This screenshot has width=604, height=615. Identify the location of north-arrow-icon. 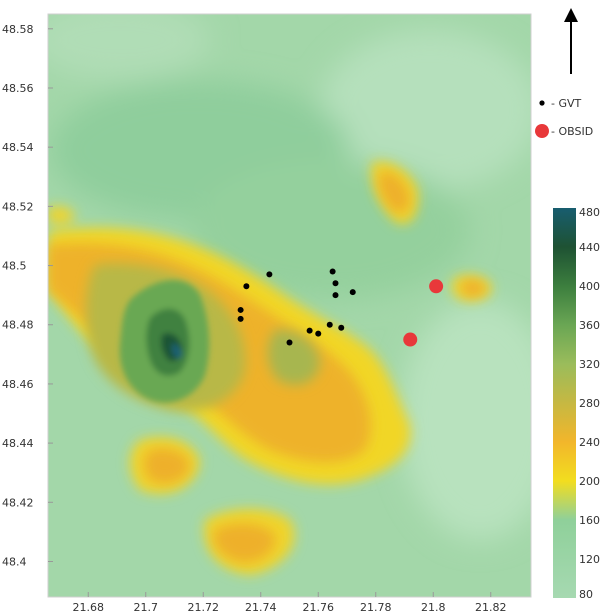
(571, 41).